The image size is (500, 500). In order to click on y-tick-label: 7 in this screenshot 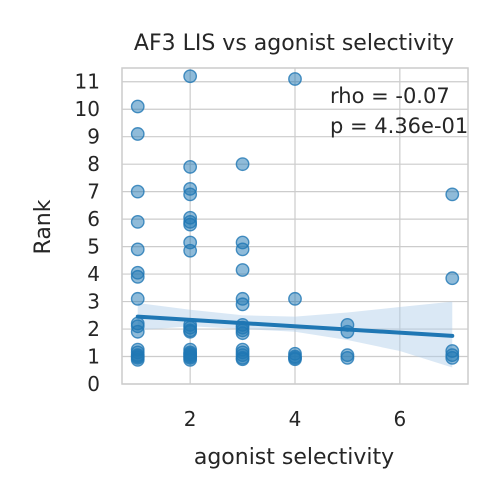, I will do `click(93, 192)`.